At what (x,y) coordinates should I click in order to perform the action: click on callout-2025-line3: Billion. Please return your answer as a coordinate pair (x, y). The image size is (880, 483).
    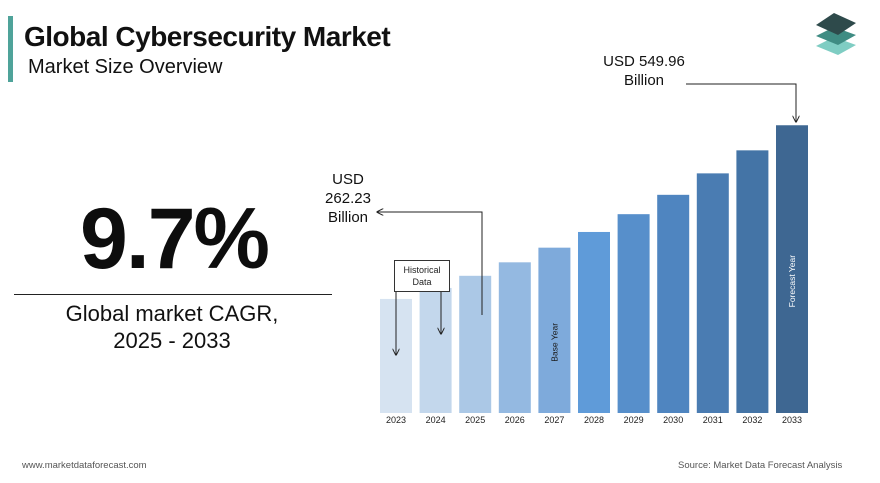
    Looking at the image, I should click on (348, 217).